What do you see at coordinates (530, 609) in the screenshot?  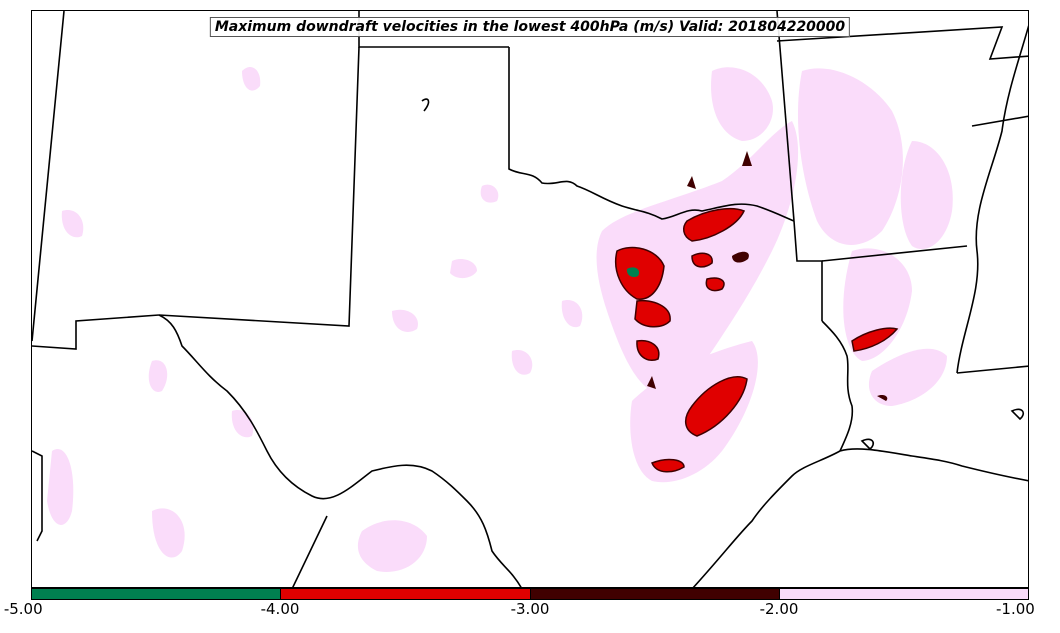 I see `colorbar-tick-3: -3.00` at bounding box center [530, 609].